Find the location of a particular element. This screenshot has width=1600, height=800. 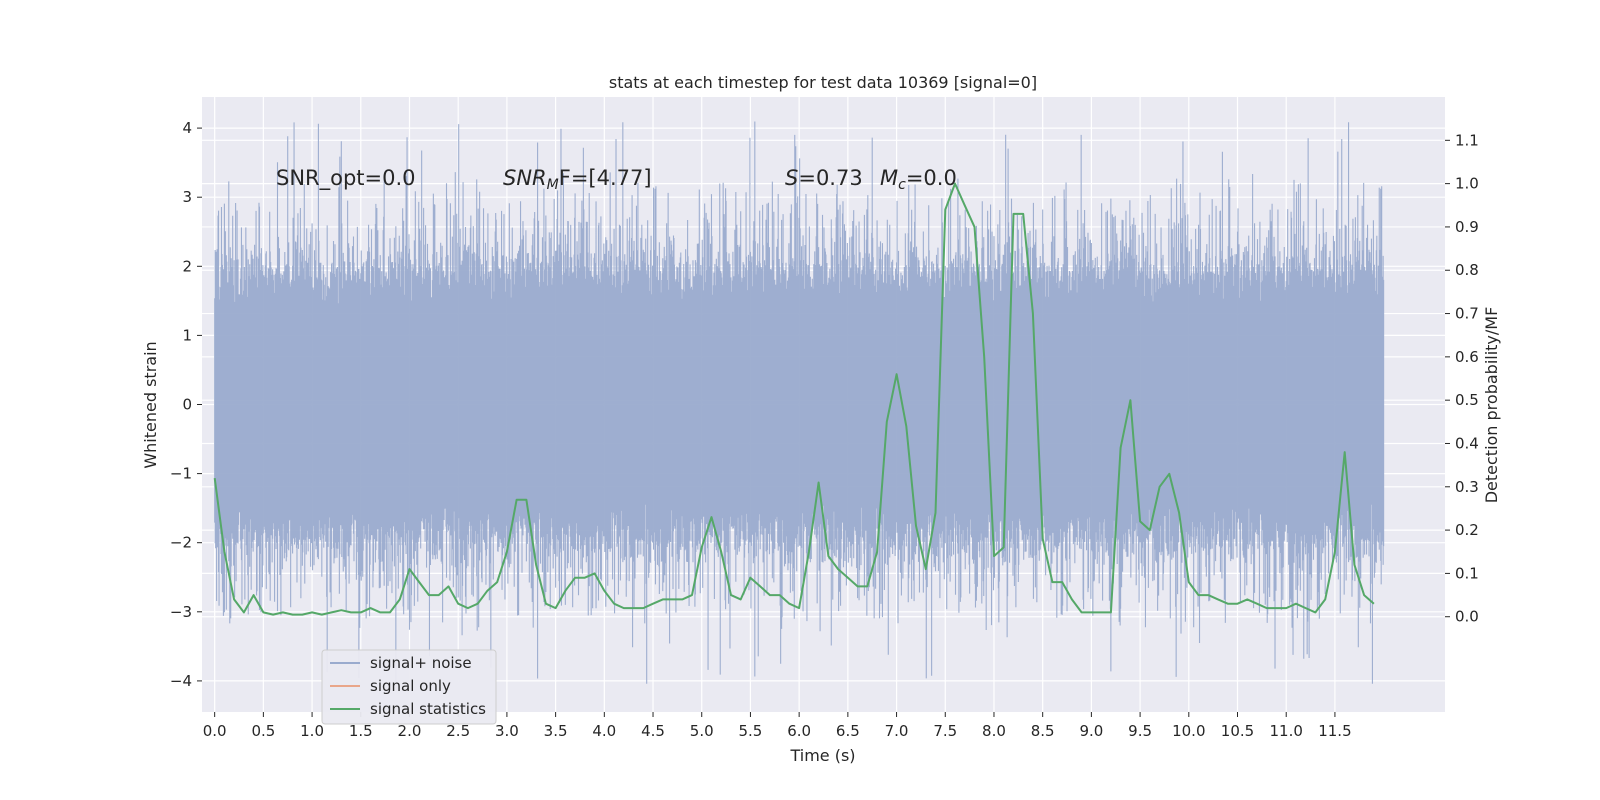

legend-box is located at coordinates (409, 687).